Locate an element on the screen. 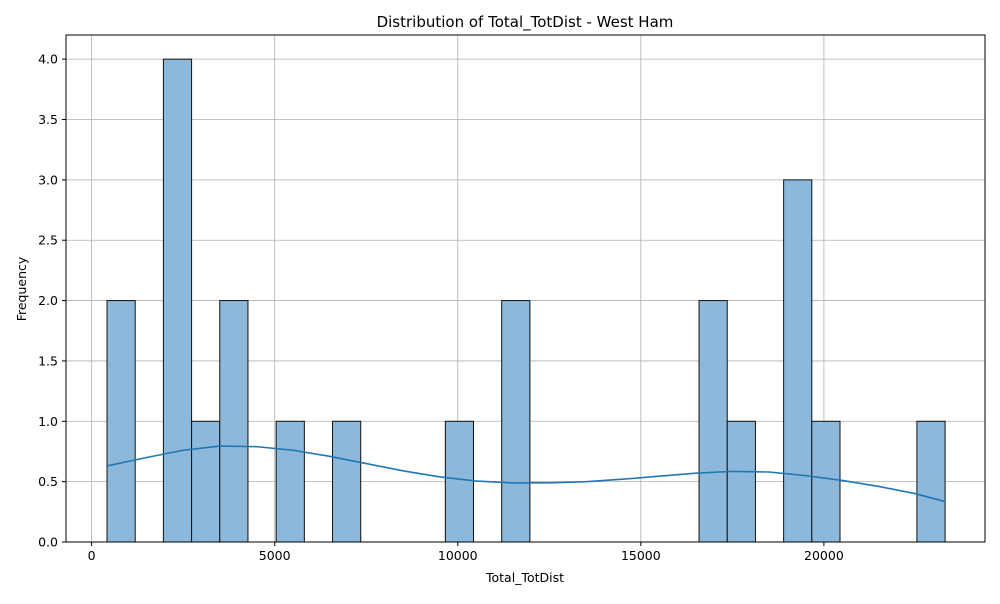 The width and height of the screenshot is (1000, 604). x-axis-label: Total_TotDist is located at coordinates (524, 577).